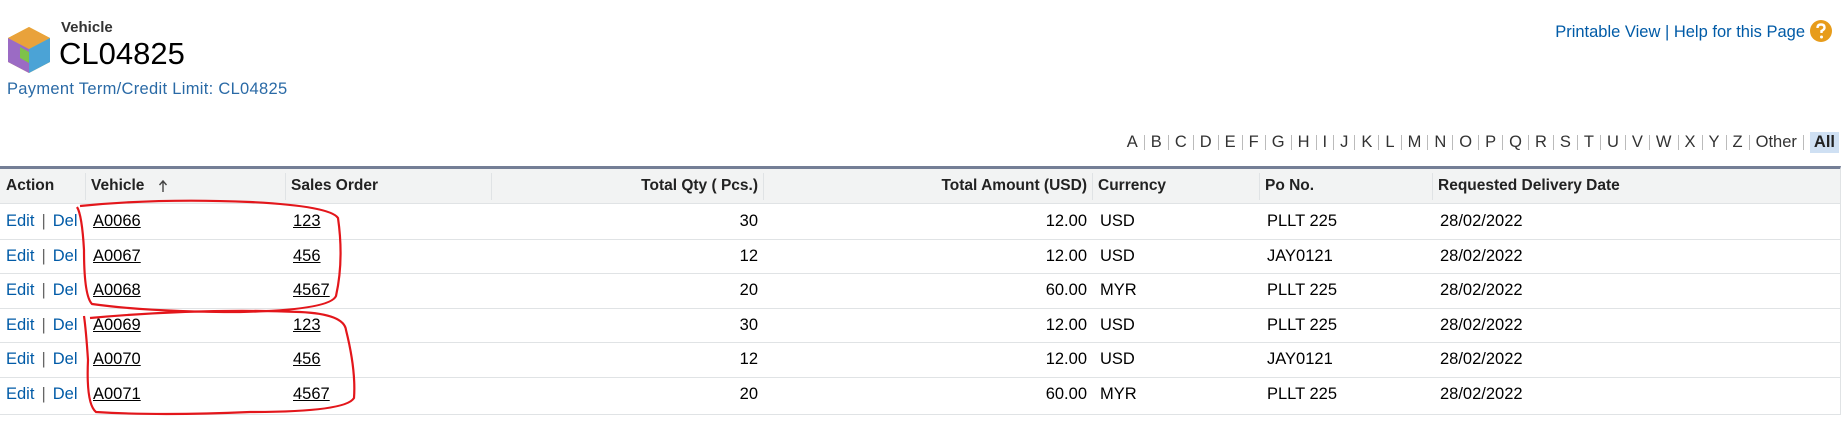 Image resolution: width=1847 pixels, height=430 pixels. I want to click on alphabet-letter: B, so click(1156, 142).